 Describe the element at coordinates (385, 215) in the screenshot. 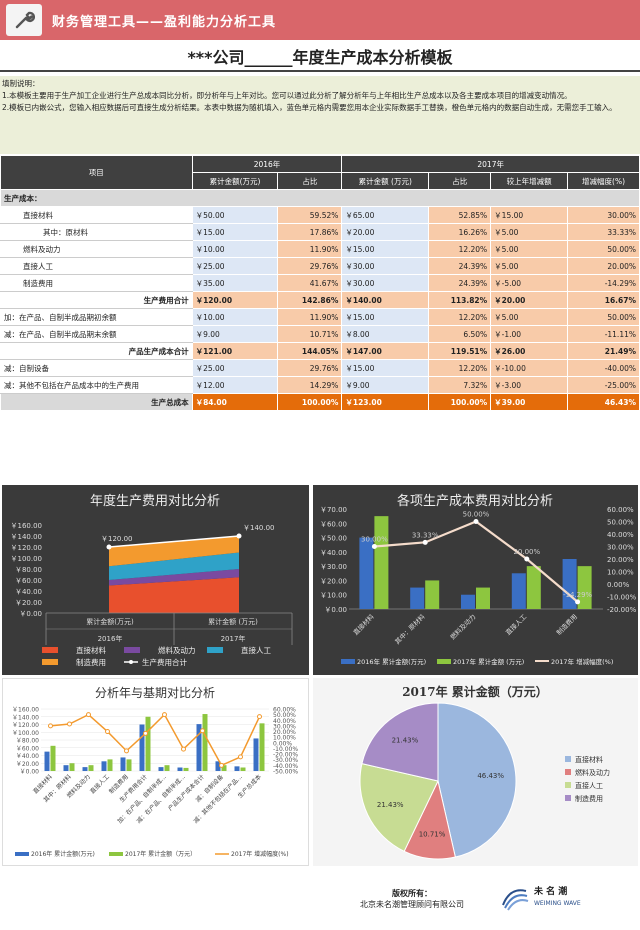

I see `table-cell: ￥65.00` at that location.